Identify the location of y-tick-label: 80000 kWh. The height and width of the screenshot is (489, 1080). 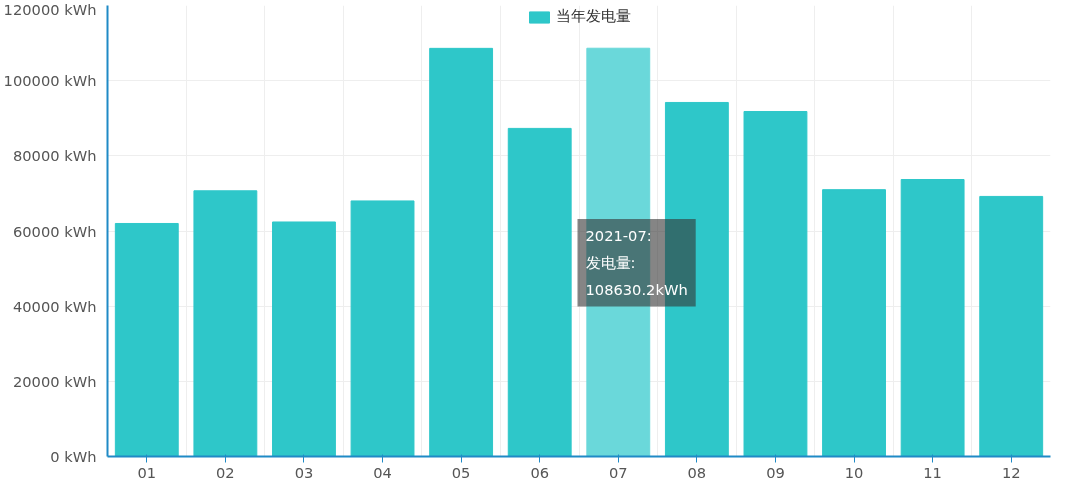
(54, 156).